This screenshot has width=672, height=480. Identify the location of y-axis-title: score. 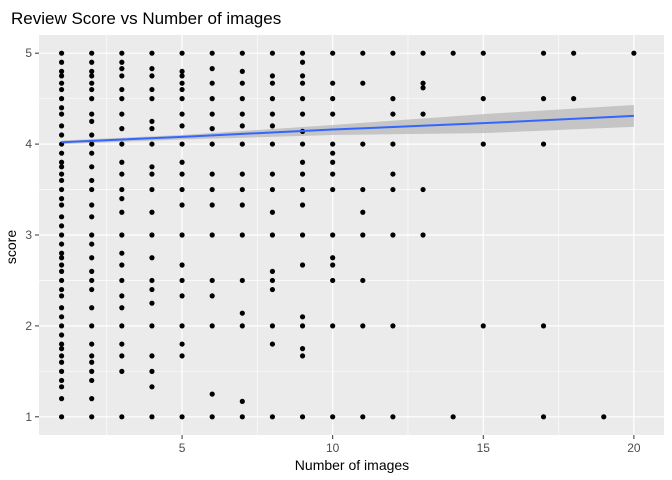
(11, 247).